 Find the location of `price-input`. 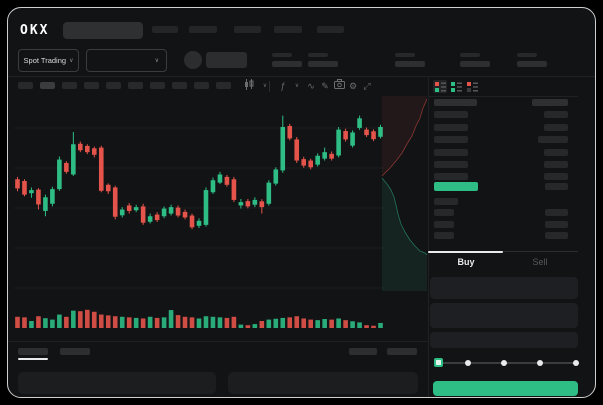

price-input is located at coordinates (504, 288).